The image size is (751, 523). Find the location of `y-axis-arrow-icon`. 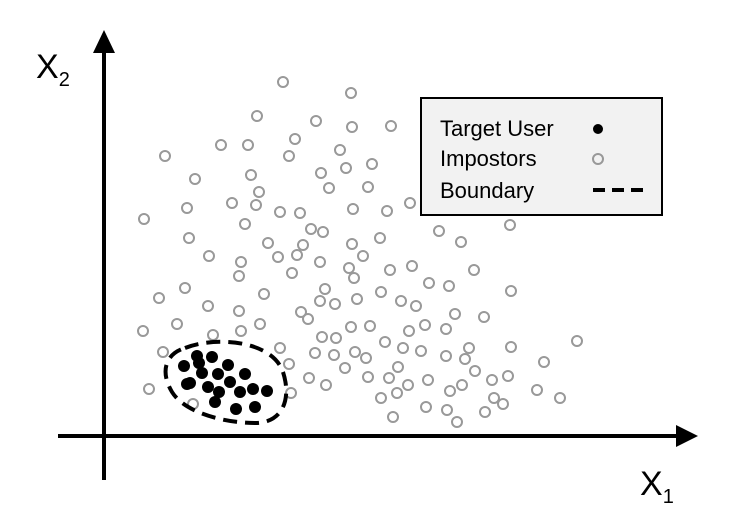

y-axis-arrow-icon is located at coordinates (104, 41).